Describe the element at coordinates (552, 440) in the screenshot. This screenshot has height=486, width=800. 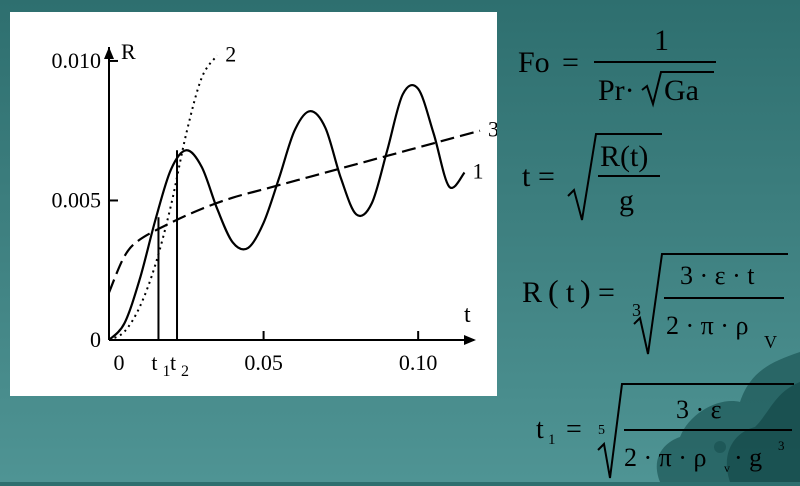
I see `formula-t1-lhs-sub: 1` at that location.